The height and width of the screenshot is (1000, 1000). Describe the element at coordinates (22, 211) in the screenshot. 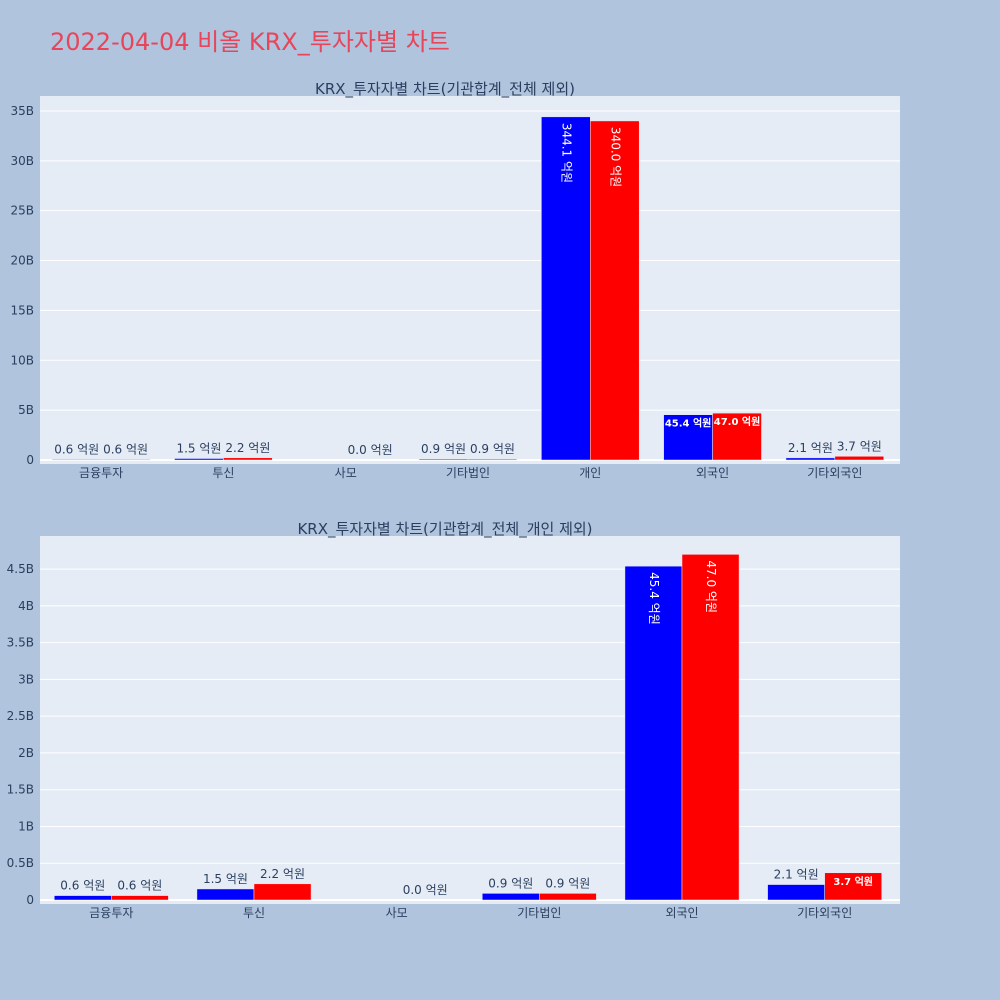

I see `y-tick-label: 25B` at that location.